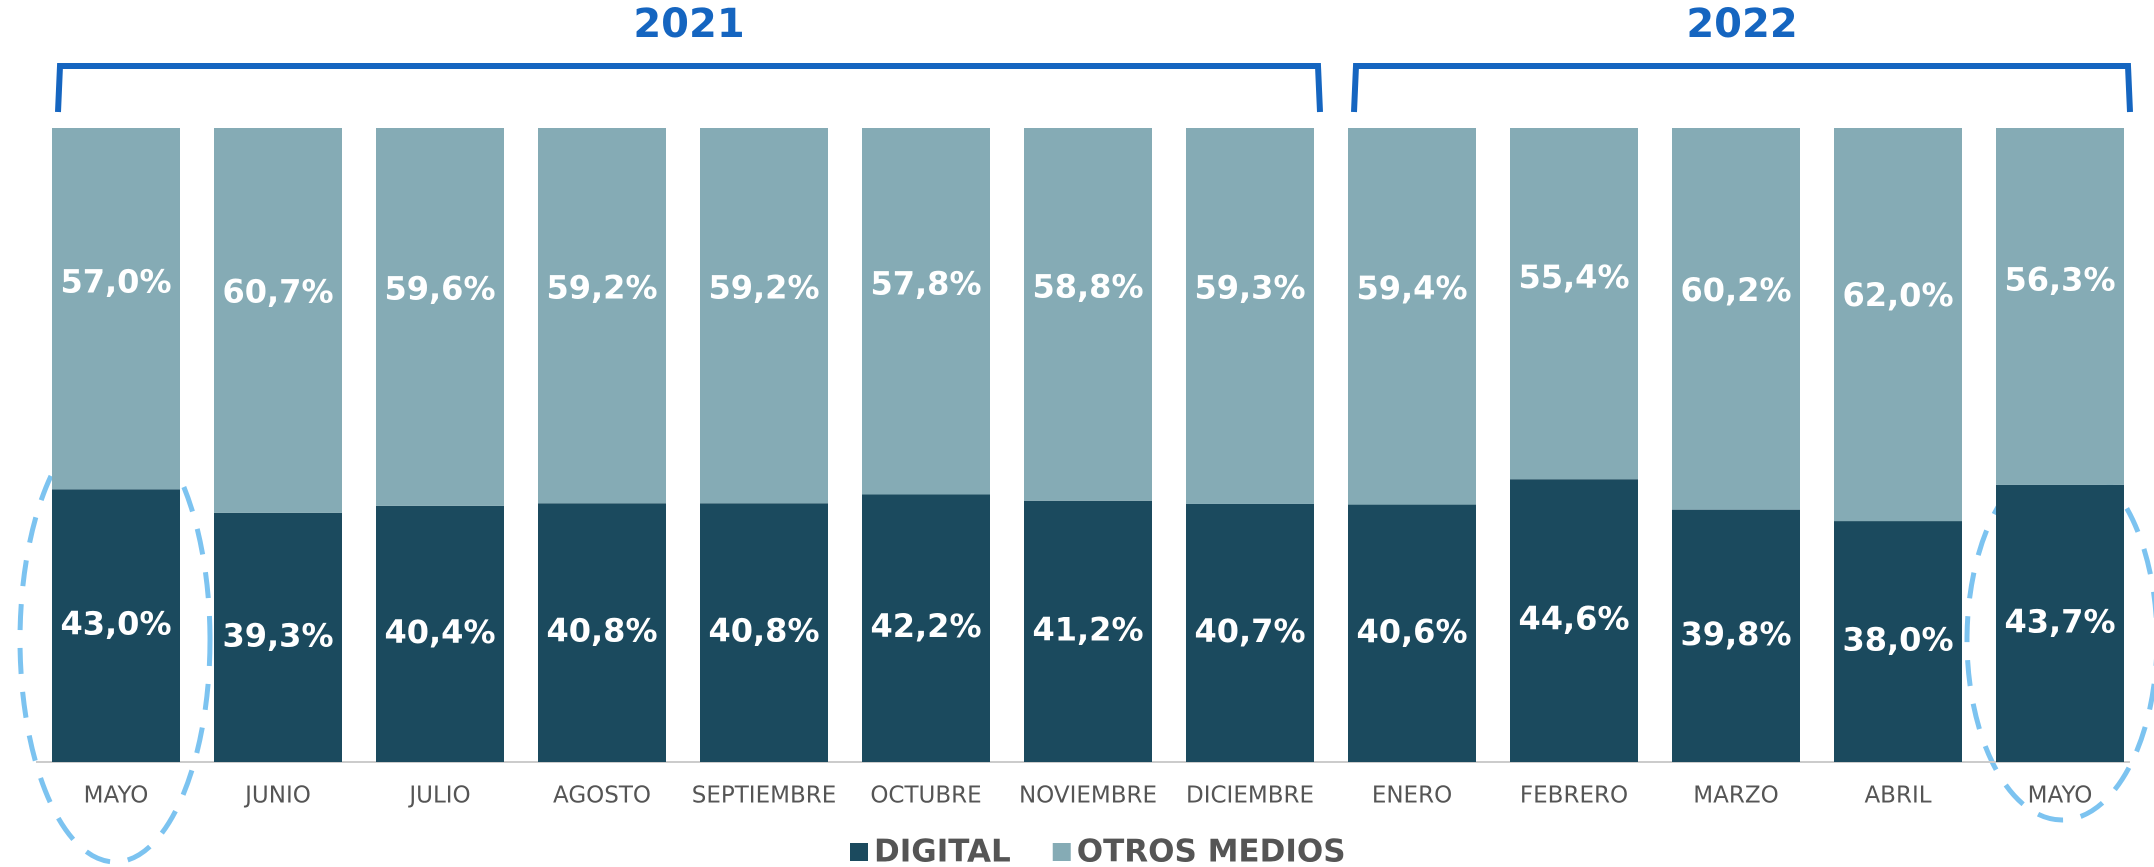 The height and width of the screenshot is (867, 2154). I want to click on x-tick-label: OCTUBRE, so click(925, 796).